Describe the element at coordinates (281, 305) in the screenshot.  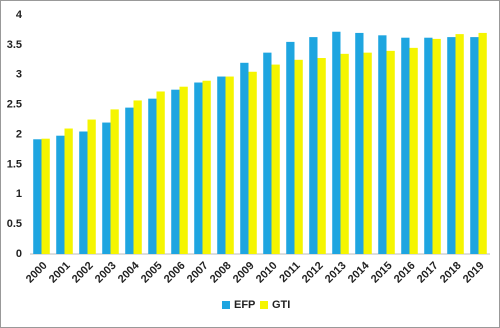
I see `legend-label: GTI` at that location.